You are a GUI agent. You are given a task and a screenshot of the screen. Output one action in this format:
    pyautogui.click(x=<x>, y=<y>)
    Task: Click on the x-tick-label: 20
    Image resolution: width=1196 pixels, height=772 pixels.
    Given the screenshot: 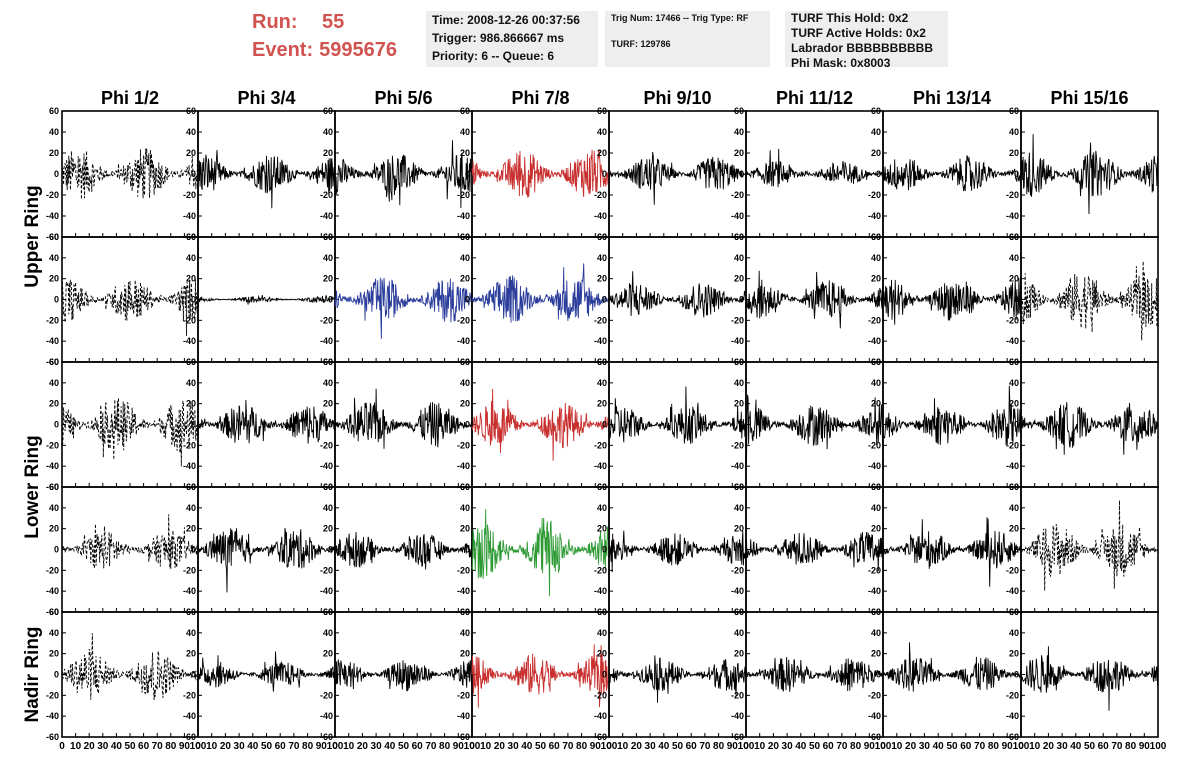 What is the action you would take?
    pyautogui.click(x=90, y=746)
    